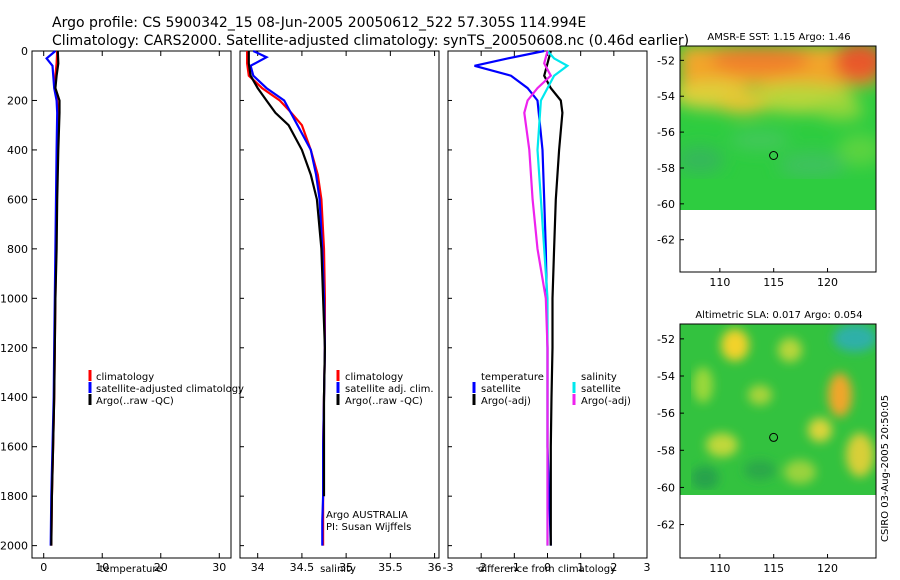 The width and height of the screenshot is (900, 580). Describe the element at coordinates (302, 567) in the screenshot. I see `x-tick-label: 34.5` at that location.